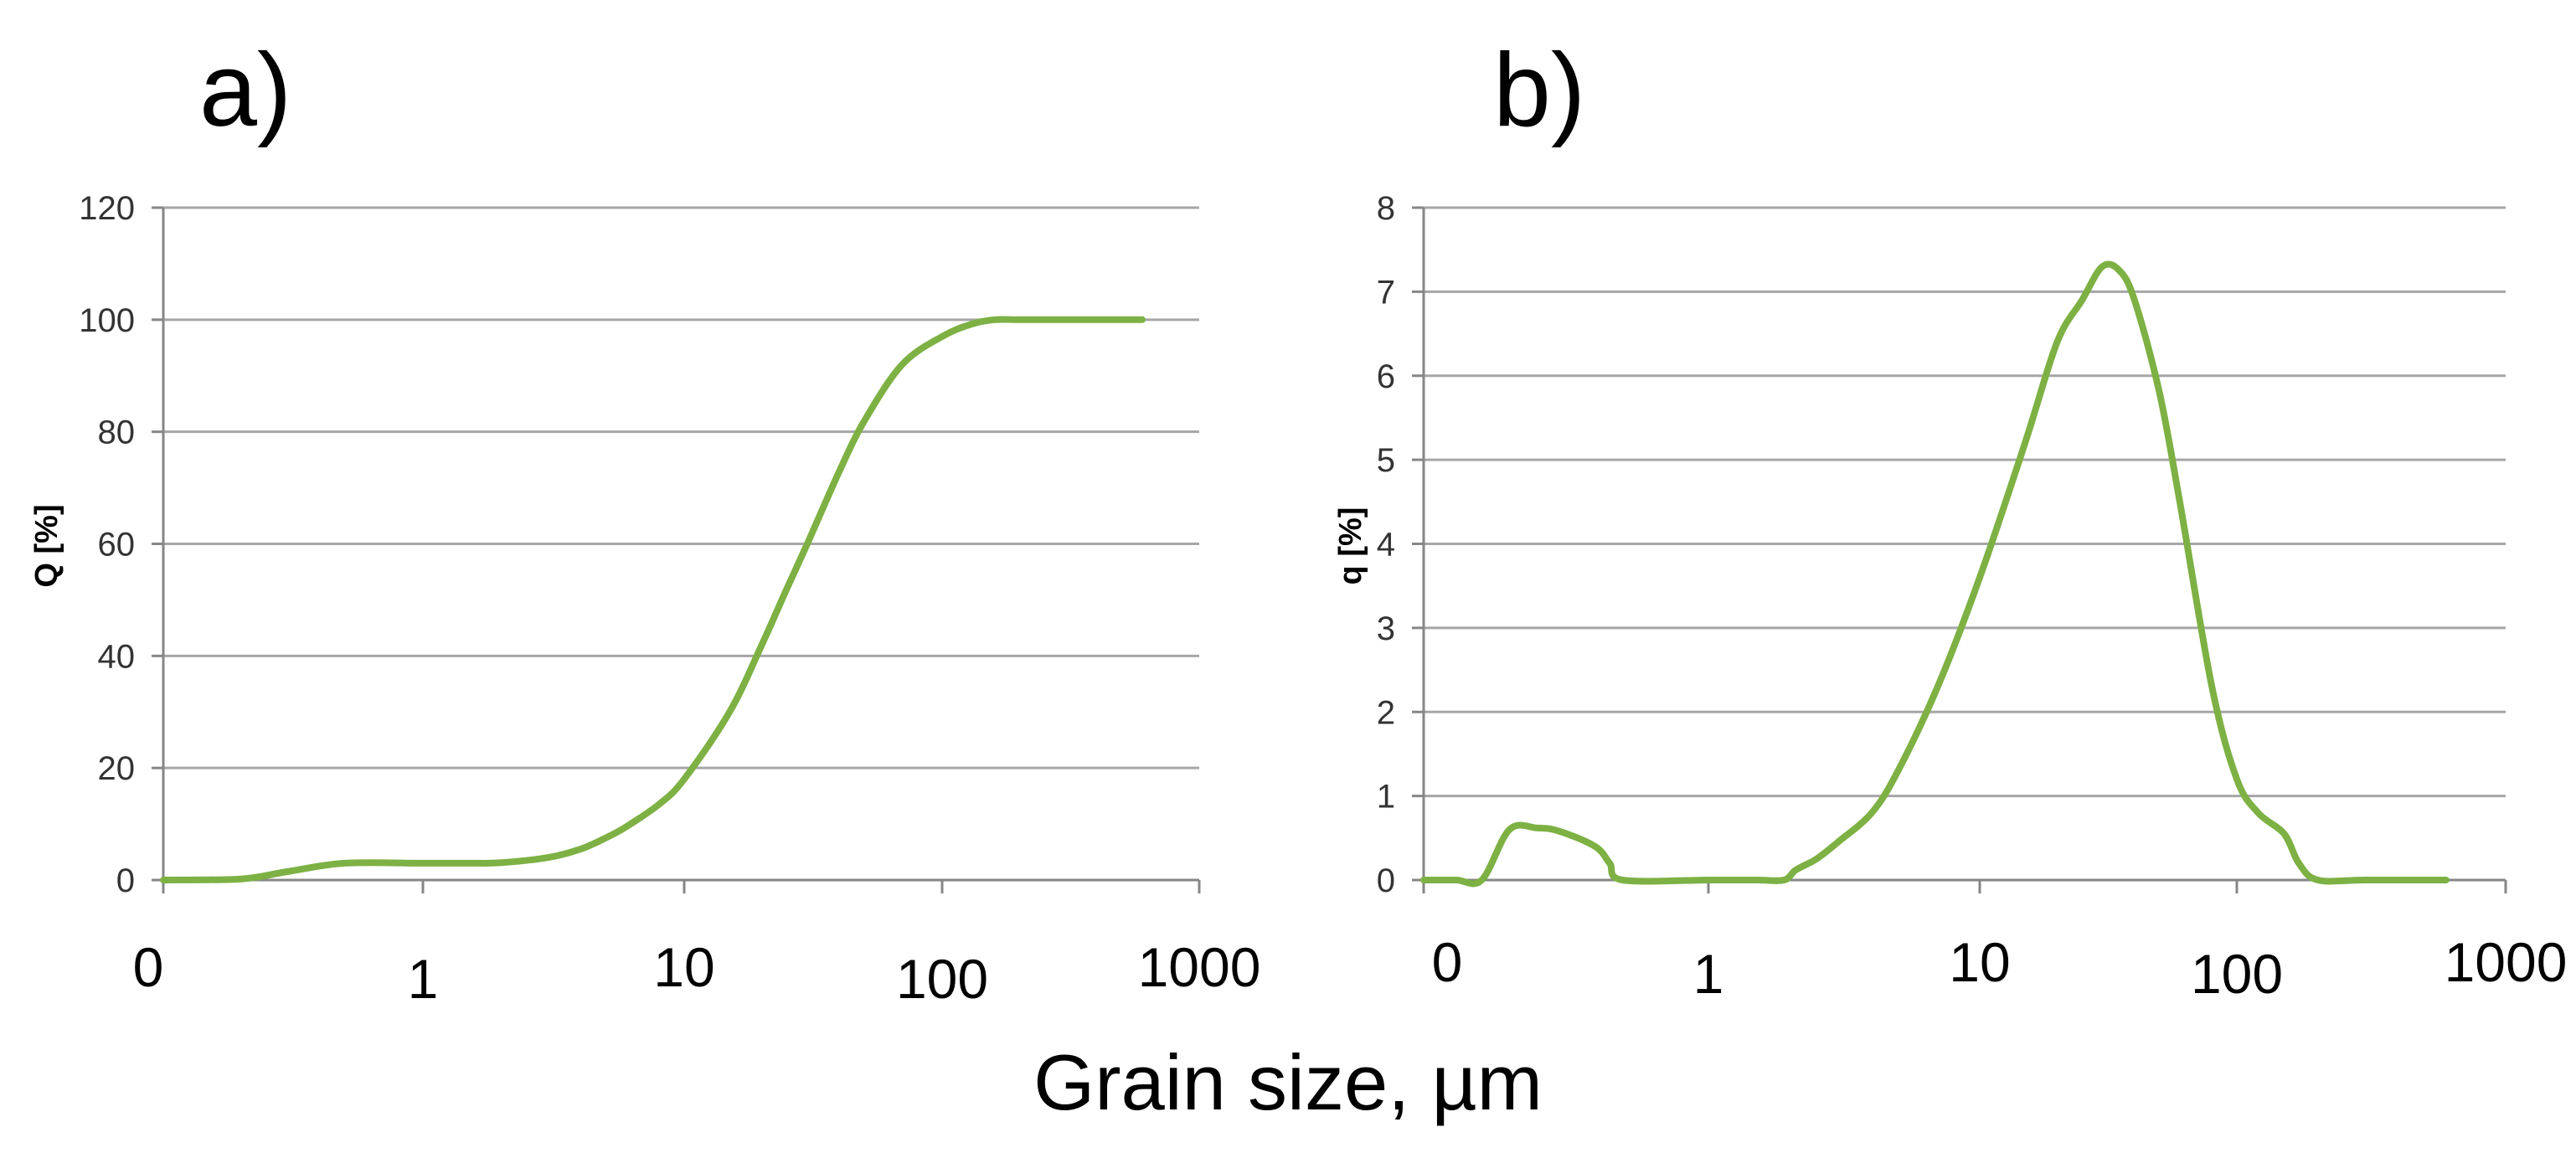 The image size is (2576, 1153). What do you see at coordinates (1386, 209) in the screenshot?
I see `y-tick-label: 8` at bounding box center [1386, 209].